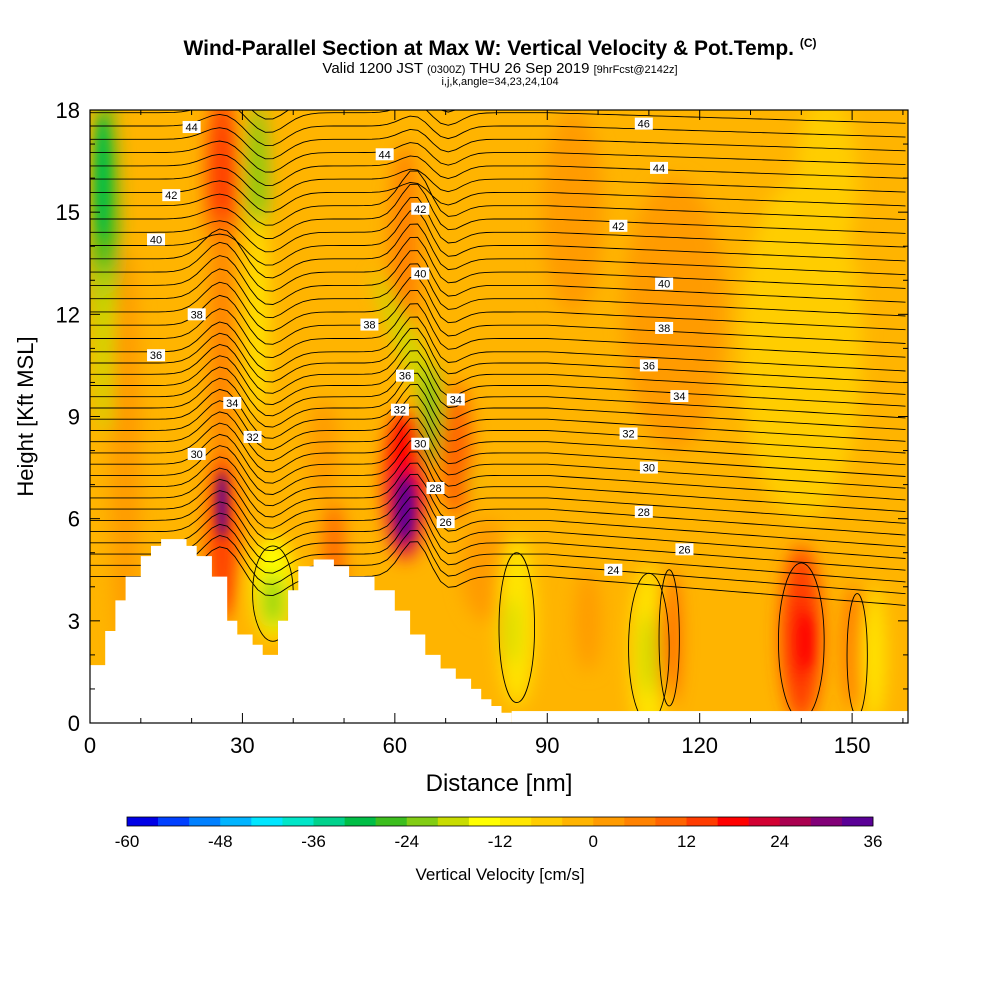 The width and height of the screenshot is (1000, 1000). I want to click on y-tick-label: 18, so click(68, 110).